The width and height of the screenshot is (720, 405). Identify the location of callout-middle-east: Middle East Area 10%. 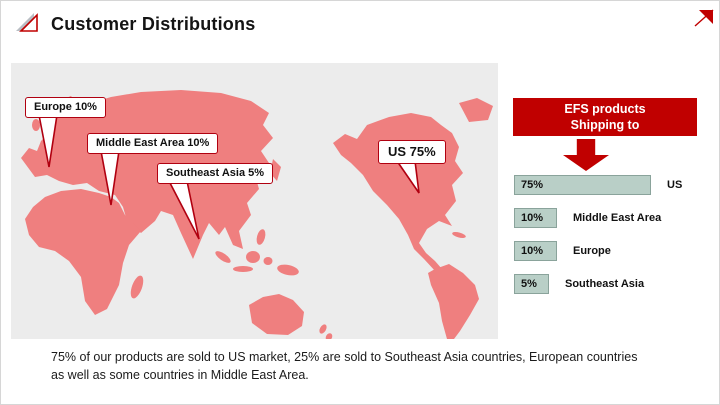
(153, 144).